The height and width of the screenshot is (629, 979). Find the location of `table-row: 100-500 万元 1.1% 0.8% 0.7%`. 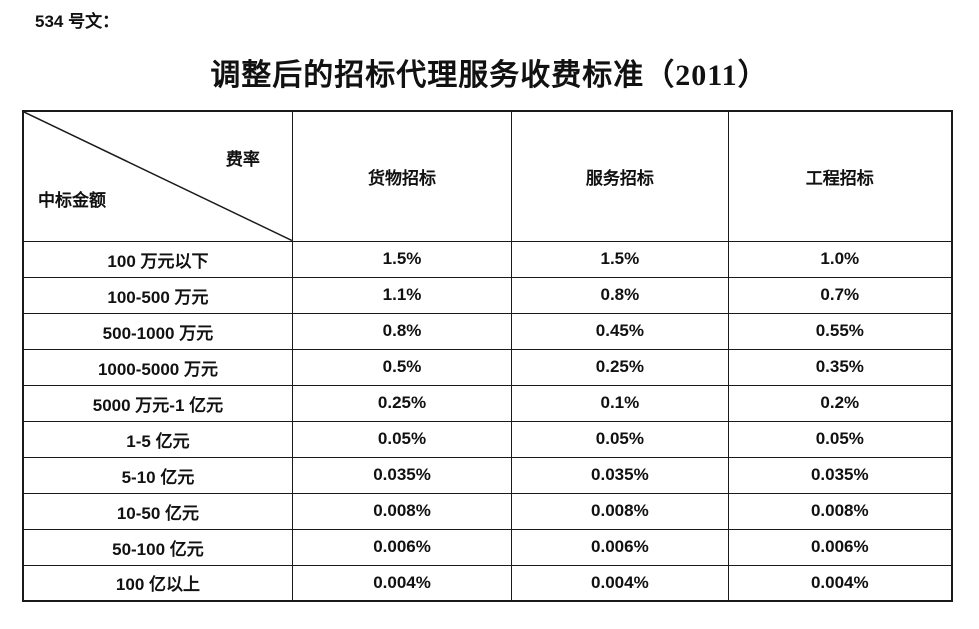

table-row: 100-500 万元 1.1% 0.8% 0.7% is located at coordinates (487, 295).